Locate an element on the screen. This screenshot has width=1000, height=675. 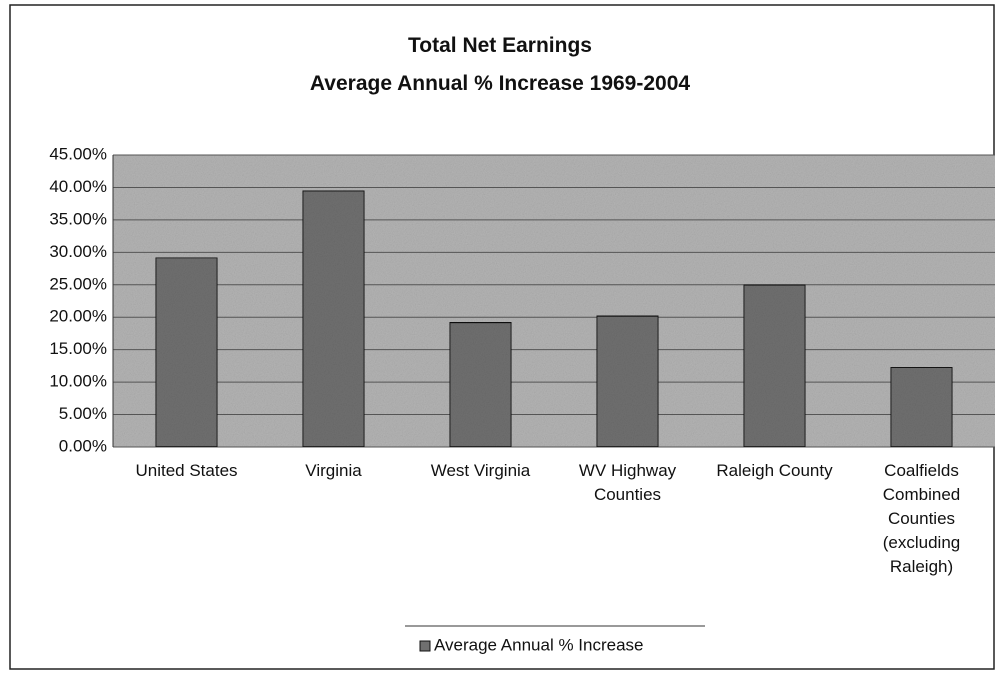
x-tick-label: Virginia is located at coordinates (333, 470).